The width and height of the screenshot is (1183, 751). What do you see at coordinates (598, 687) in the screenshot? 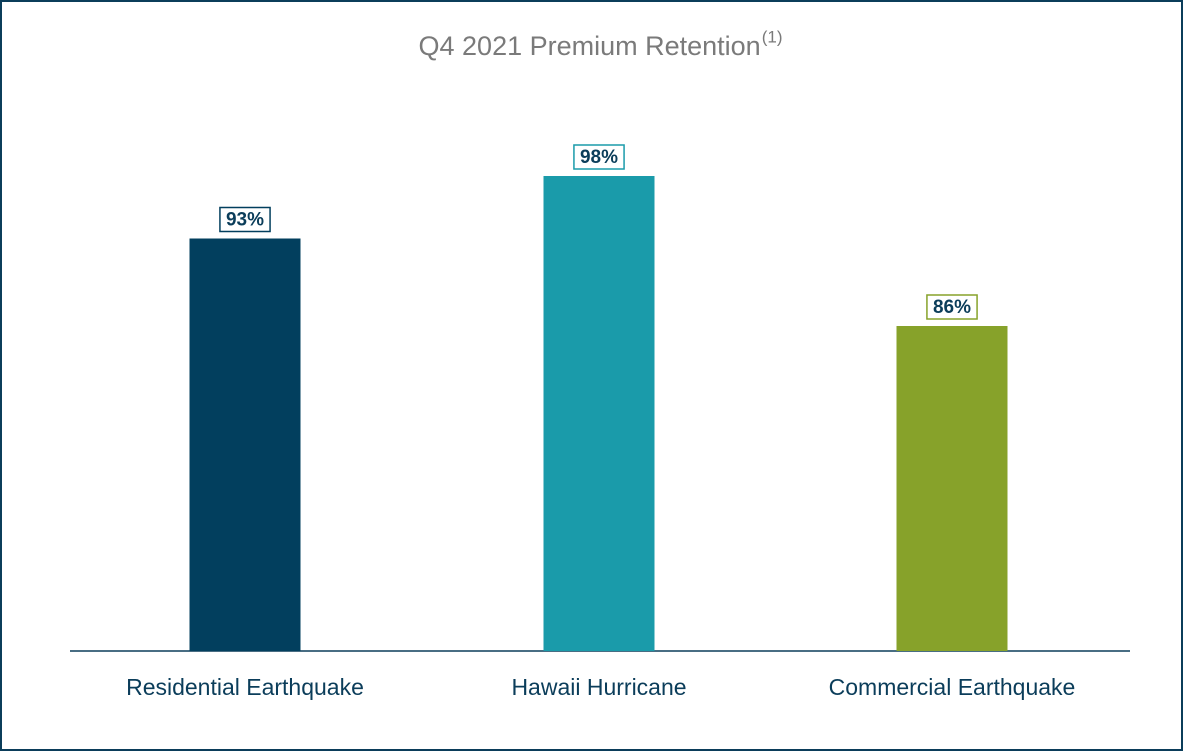
I see `x-tick-label: Hawaii Hurricane` at bounding box center [598, 687].